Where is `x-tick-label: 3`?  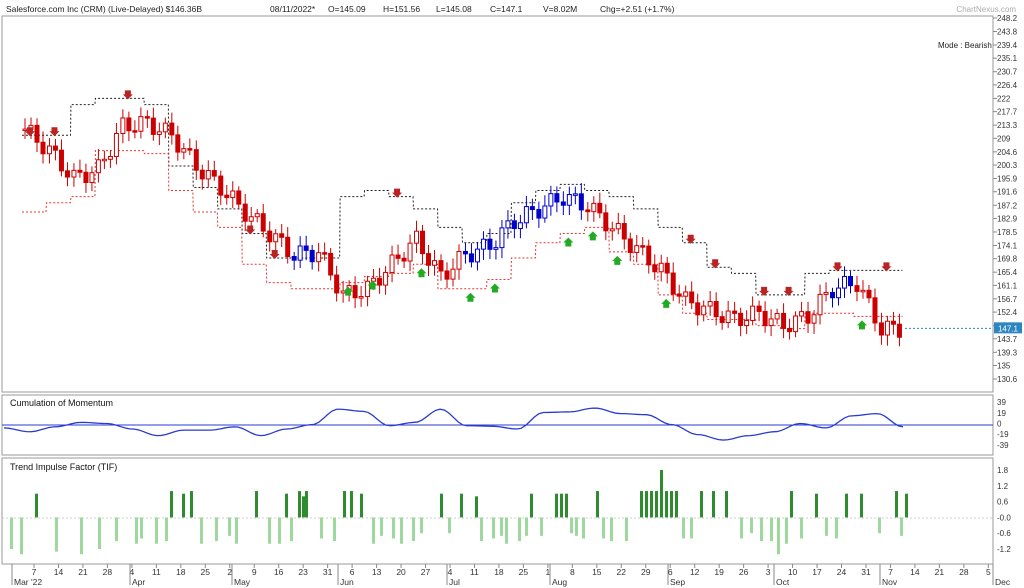
x-tick-label: 3 is located at coordinates (768, 572).